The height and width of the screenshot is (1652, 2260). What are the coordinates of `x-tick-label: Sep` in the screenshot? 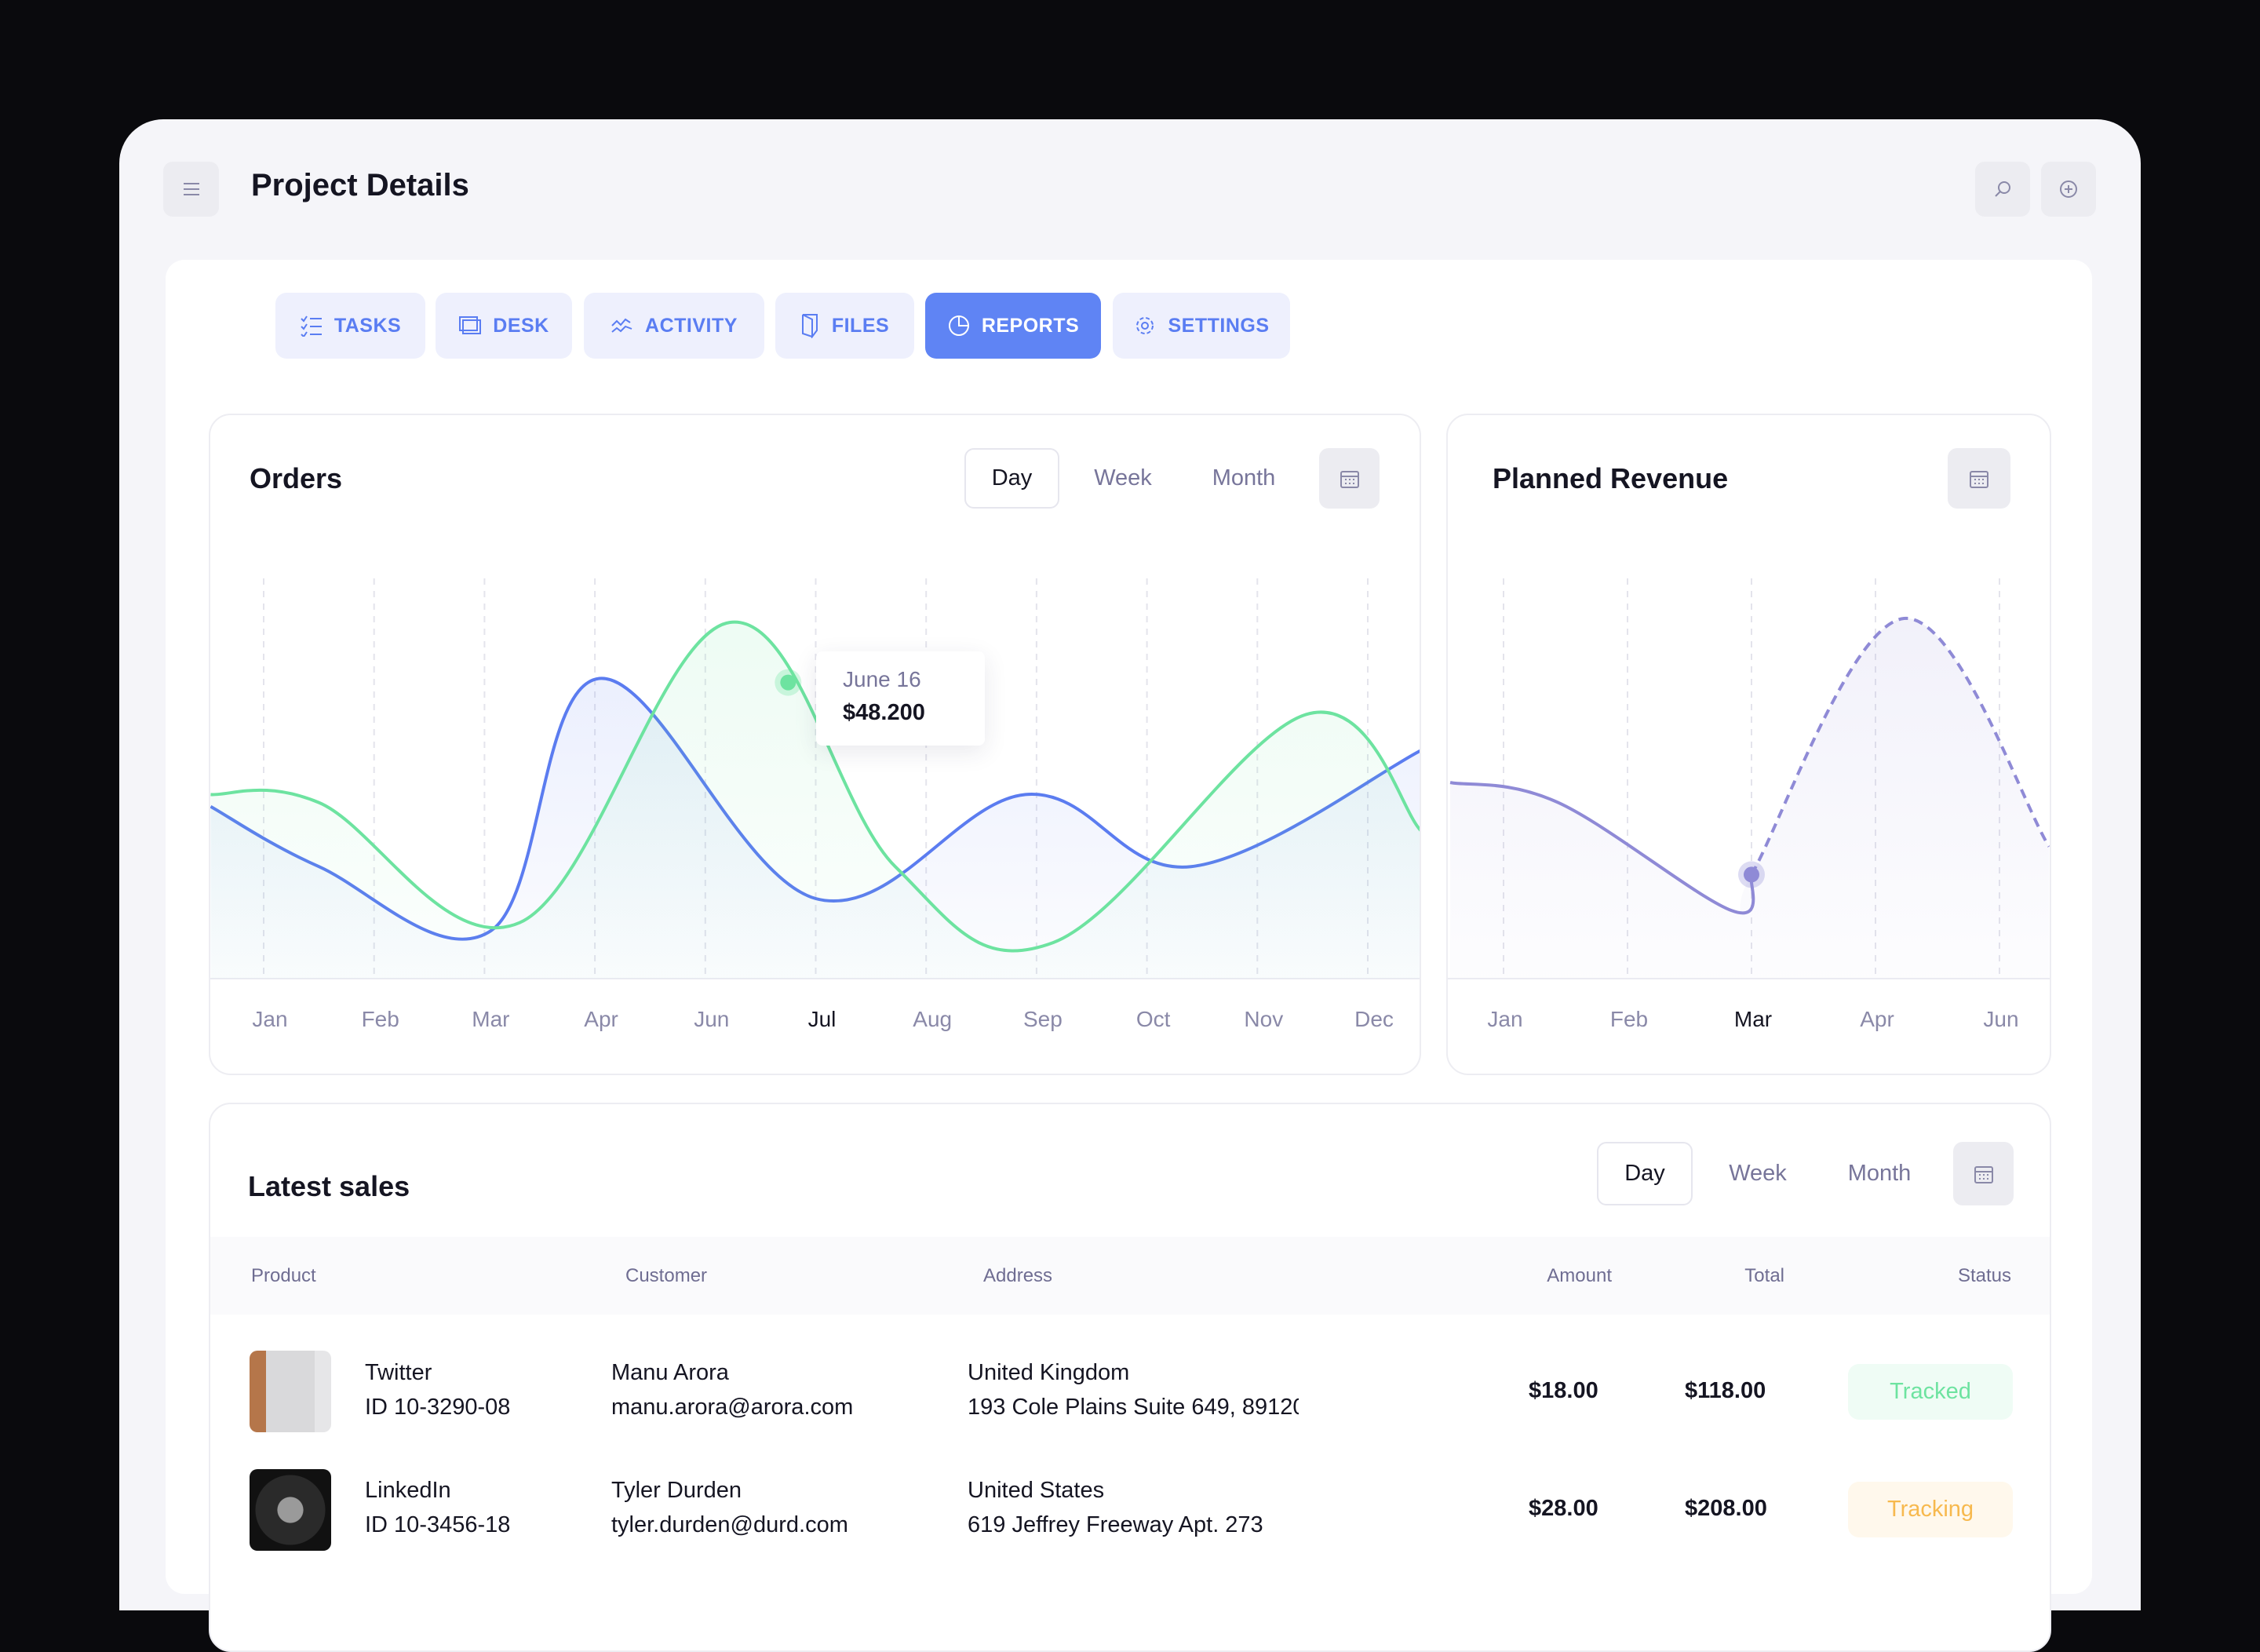 It's located at (1042, 1019).